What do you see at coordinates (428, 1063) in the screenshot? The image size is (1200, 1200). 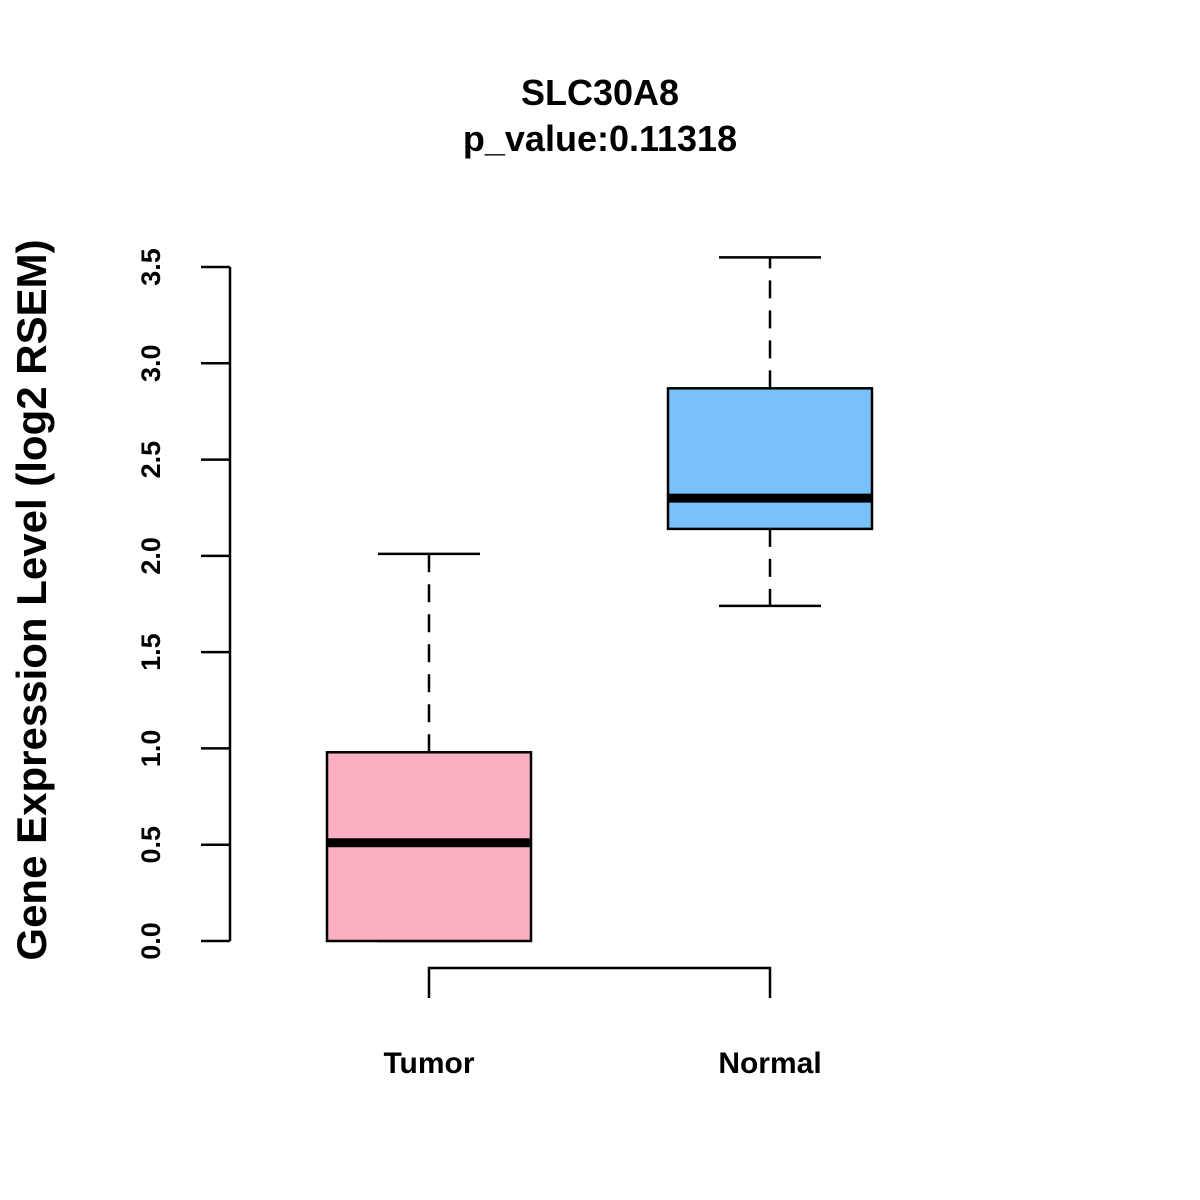 I see `category-label-tumor: Tumor` at bounding box center [428, 1063].